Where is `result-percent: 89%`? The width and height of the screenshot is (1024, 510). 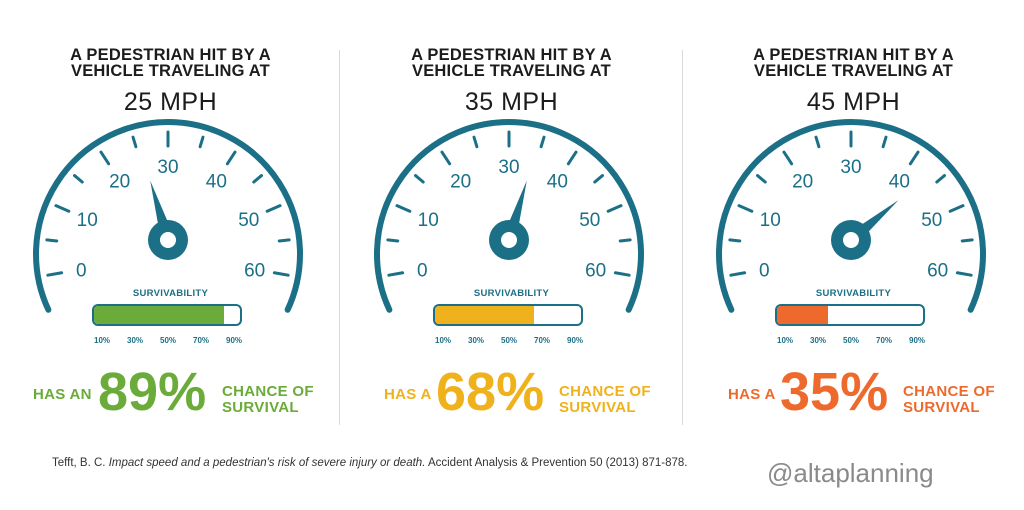
result-percent: 89% is located at coordinates (152, 392).